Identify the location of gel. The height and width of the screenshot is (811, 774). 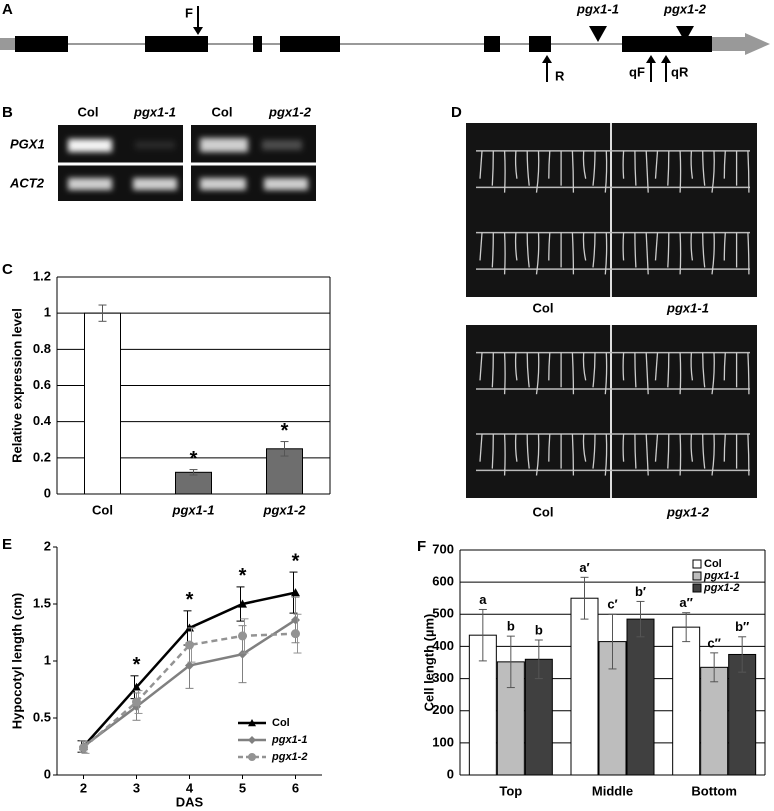
(187, 163).